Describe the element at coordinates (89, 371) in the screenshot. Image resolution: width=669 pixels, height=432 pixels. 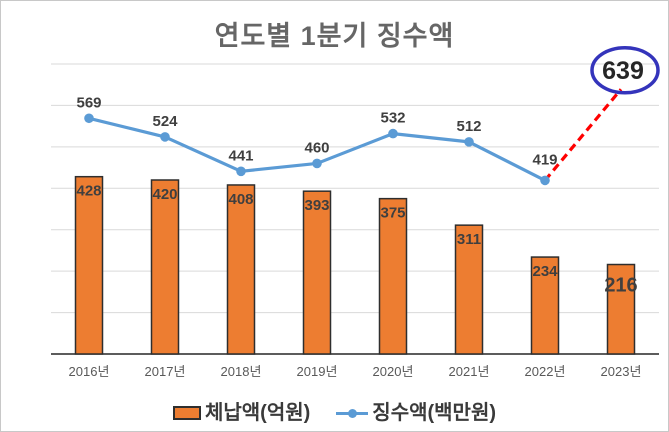
I see `x-axis-label-2016: 2016년` at that location.